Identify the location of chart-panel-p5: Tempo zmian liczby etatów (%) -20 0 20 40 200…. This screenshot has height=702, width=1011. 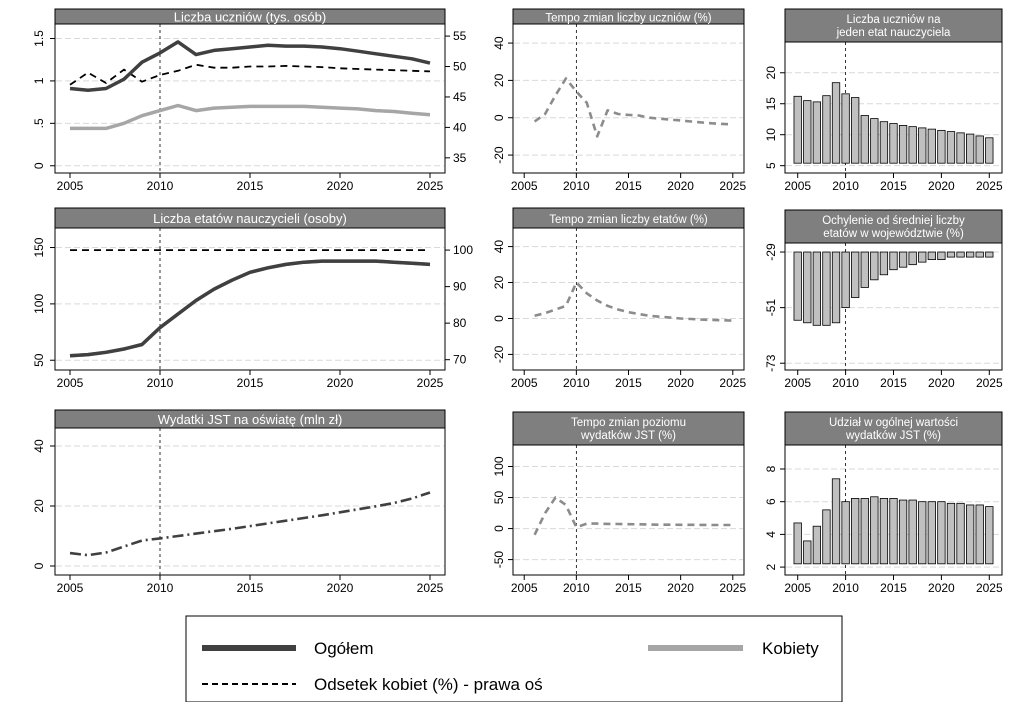
(619, 298).